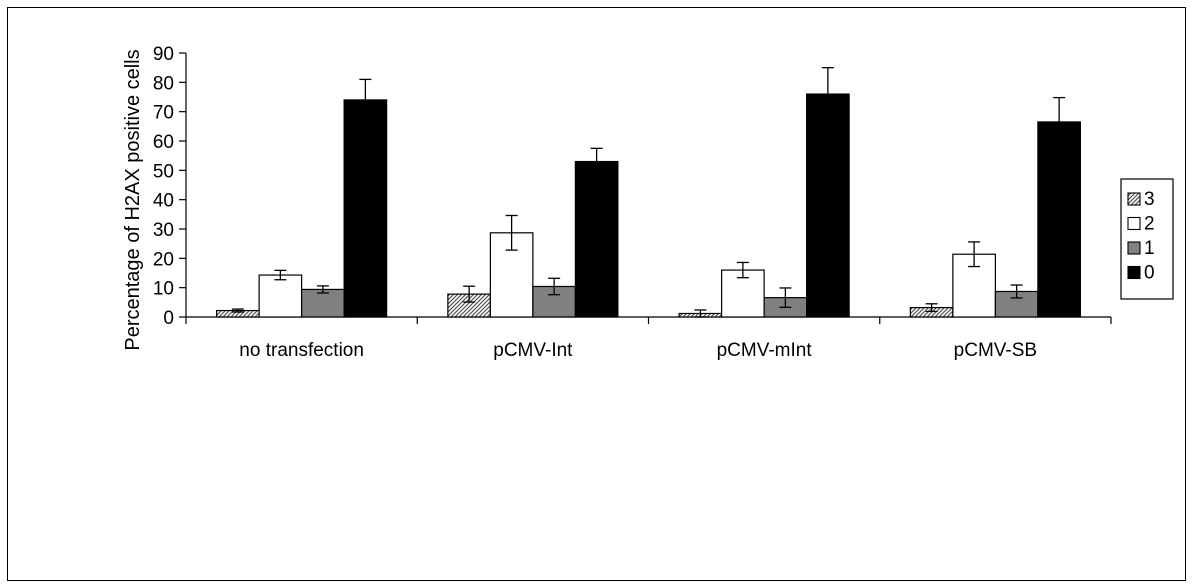 The width and height of the screenshot is (1193, 588). I want to click on y-tick-label: 90, so click(163, 54).